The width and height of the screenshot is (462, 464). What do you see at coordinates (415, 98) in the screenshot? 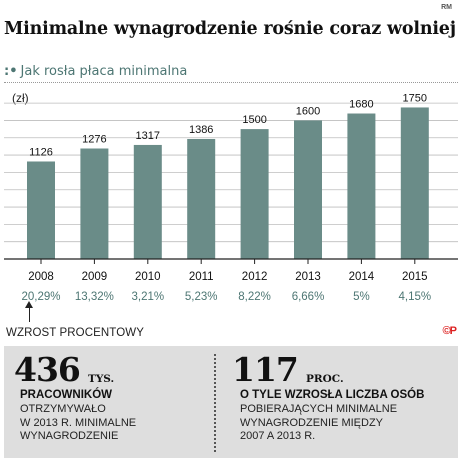
I see `bar-value-label: 1750` at bounding box center [415, 98].